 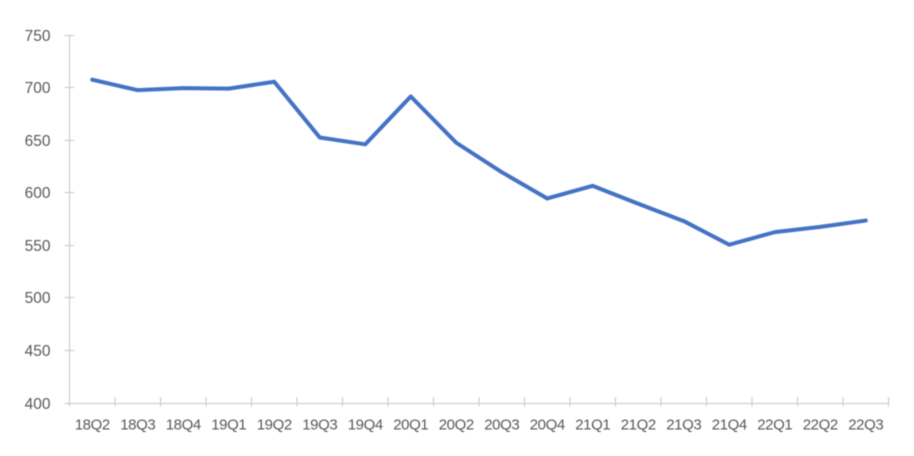 What do you see at coordinates (38, 246) in the screenshot?
I see `svg-text: 550` at bounding box center [38, 246].